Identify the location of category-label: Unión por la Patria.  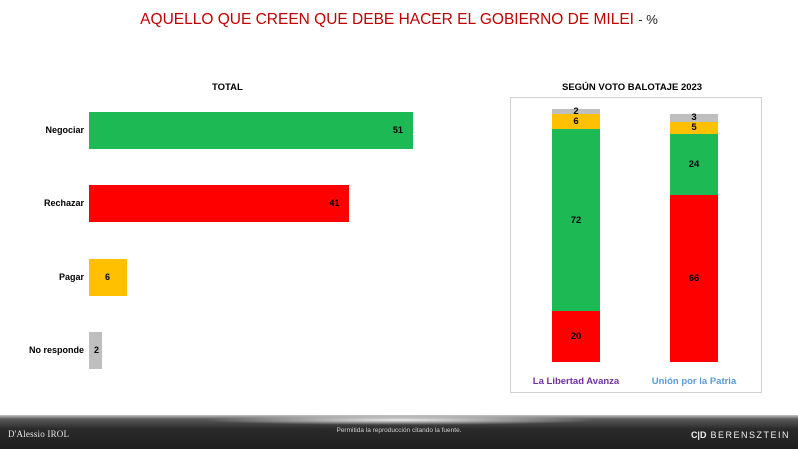
(694, 381).